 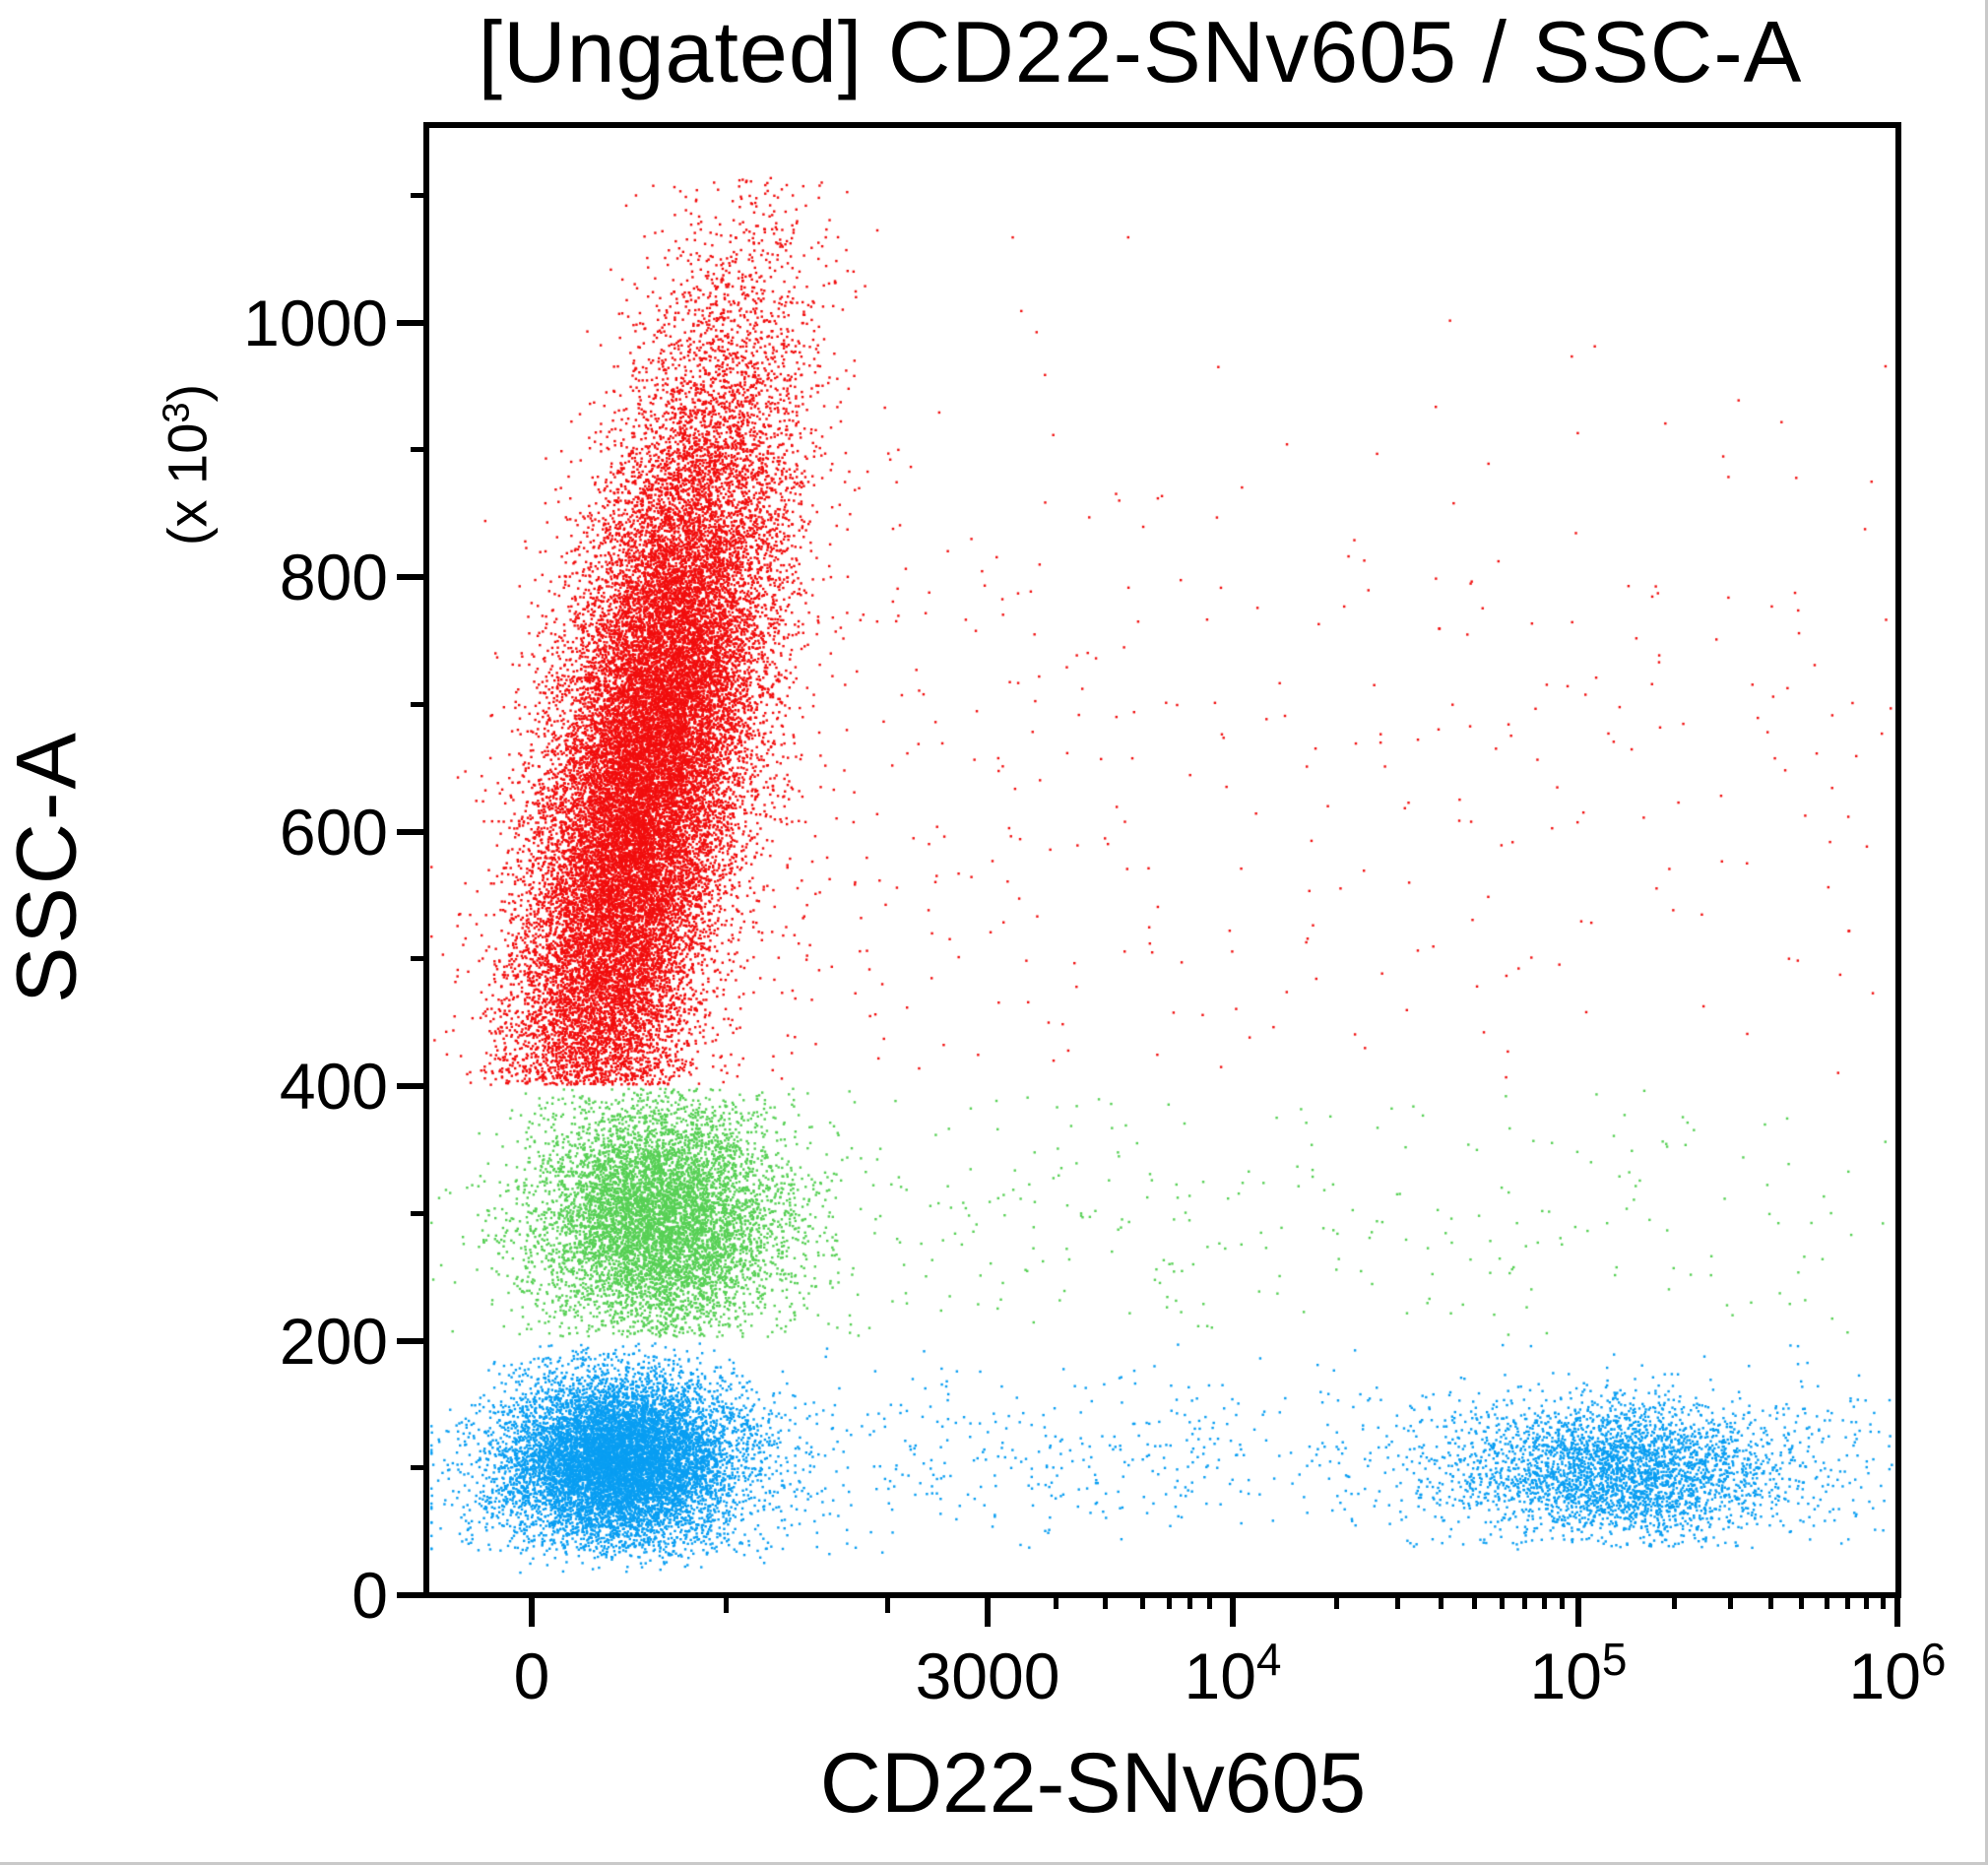 I want to click on y-axis-unit-pre: (x 10, so click(x=187, y=484).